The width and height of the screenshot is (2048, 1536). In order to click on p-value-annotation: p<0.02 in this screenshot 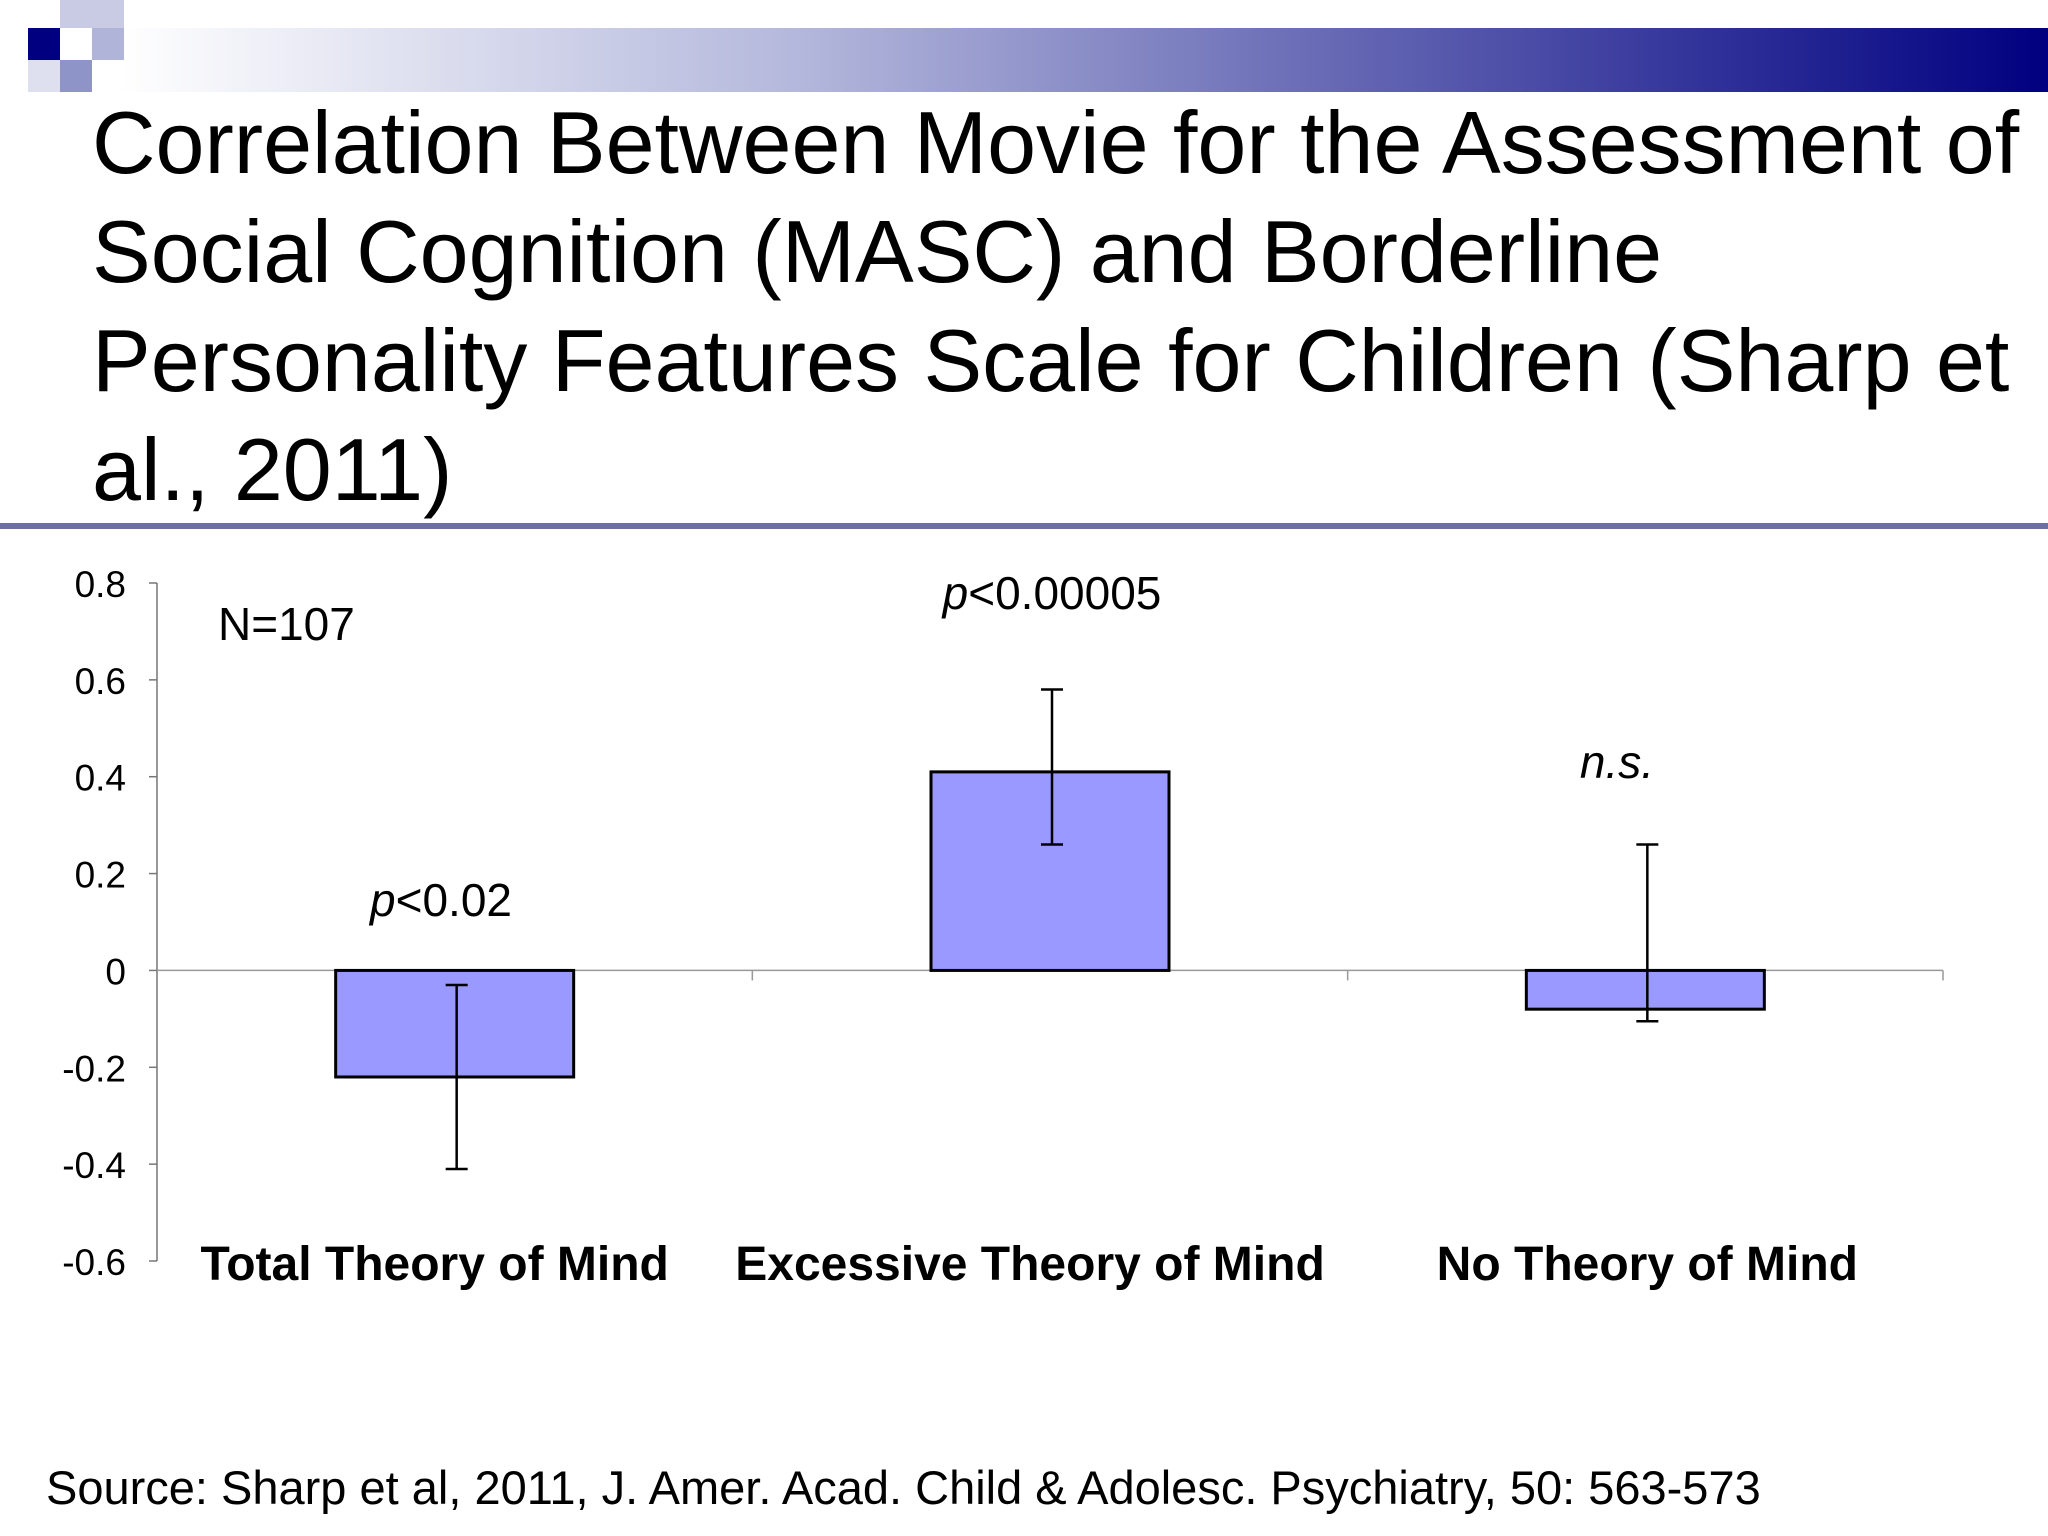, I will do `click(440, 900)`.